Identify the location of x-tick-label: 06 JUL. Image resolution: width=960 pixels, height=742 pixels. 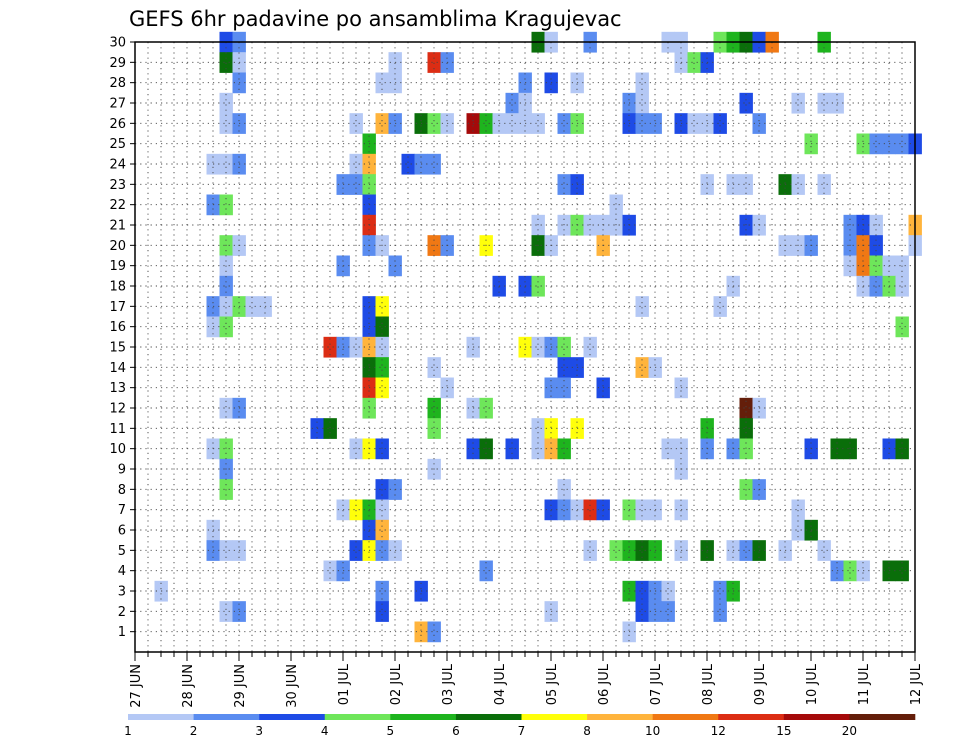
(604, 684).